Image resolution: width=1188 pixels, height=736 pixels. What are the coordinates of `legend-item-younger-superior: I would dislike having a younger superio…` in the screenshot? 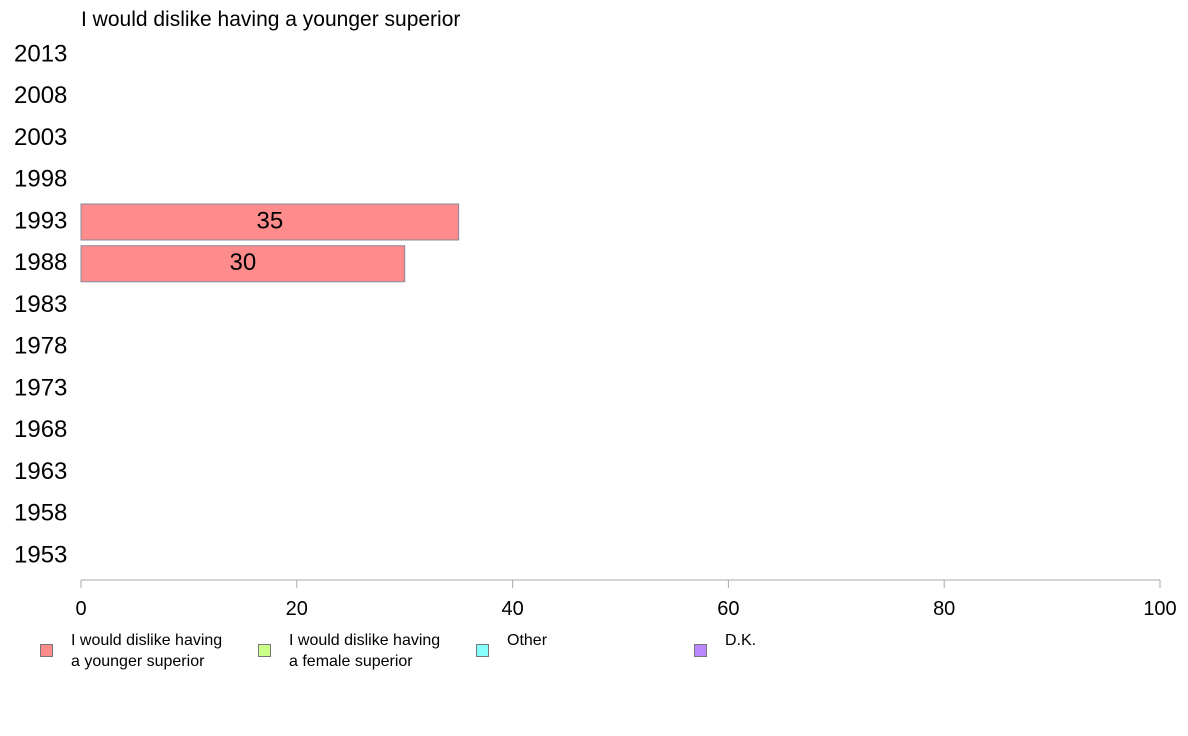 It's located at (131, 651).